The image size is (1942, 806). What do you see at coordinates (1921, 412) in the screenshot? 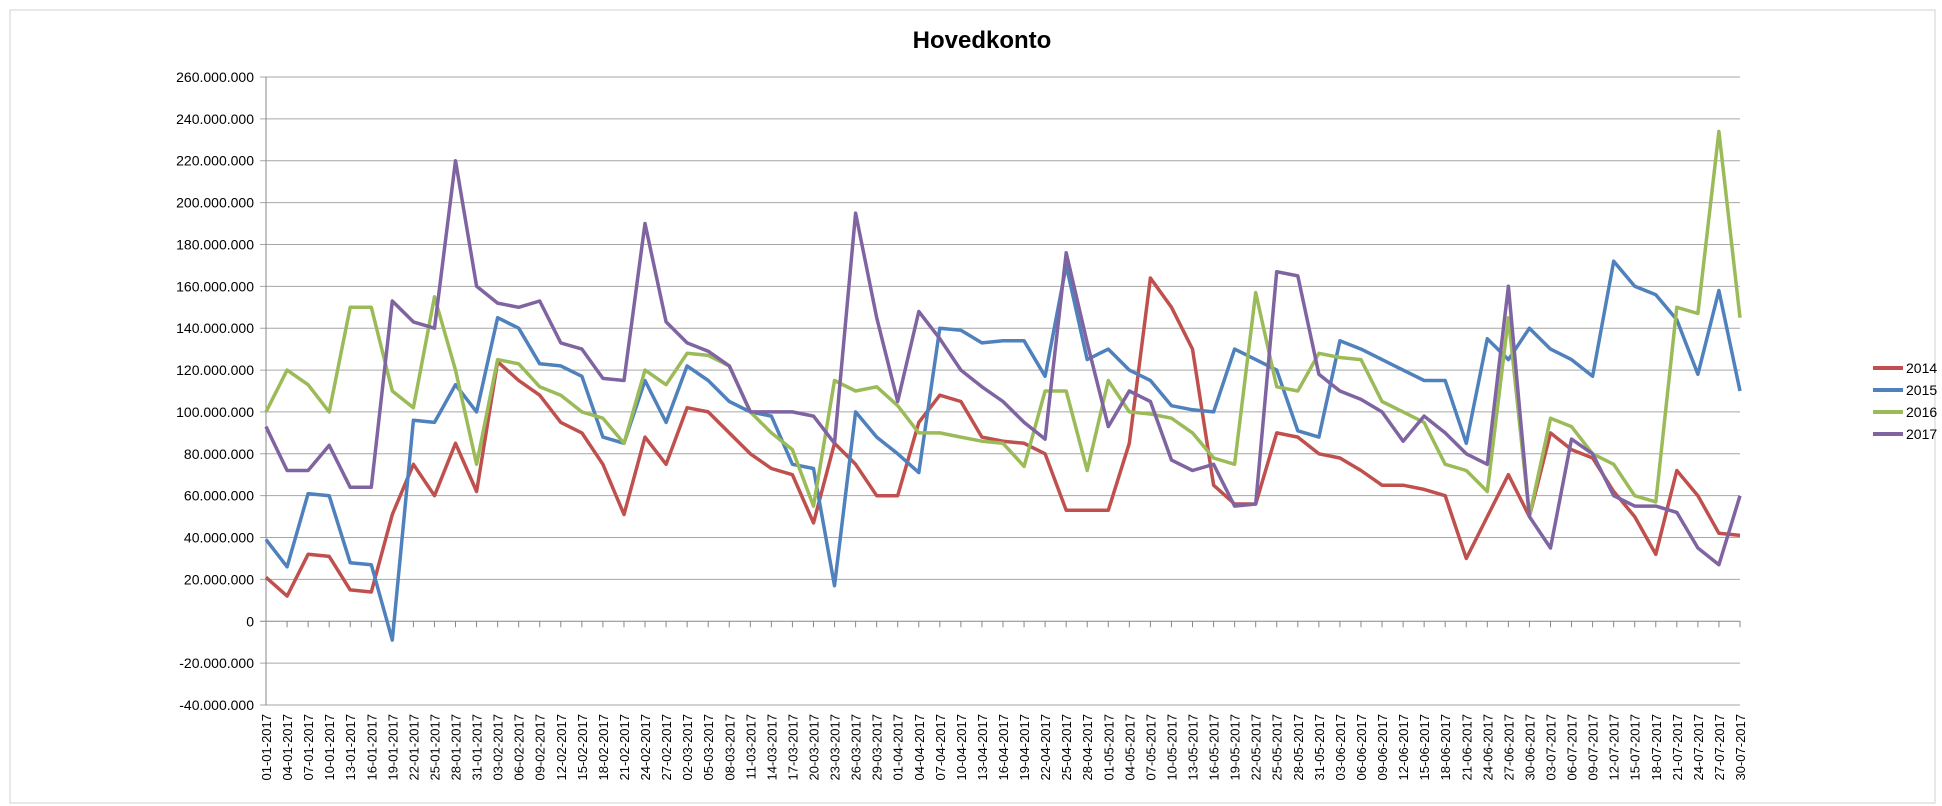
I see `legend-label: 2016` at bounding box center [1921, 412].